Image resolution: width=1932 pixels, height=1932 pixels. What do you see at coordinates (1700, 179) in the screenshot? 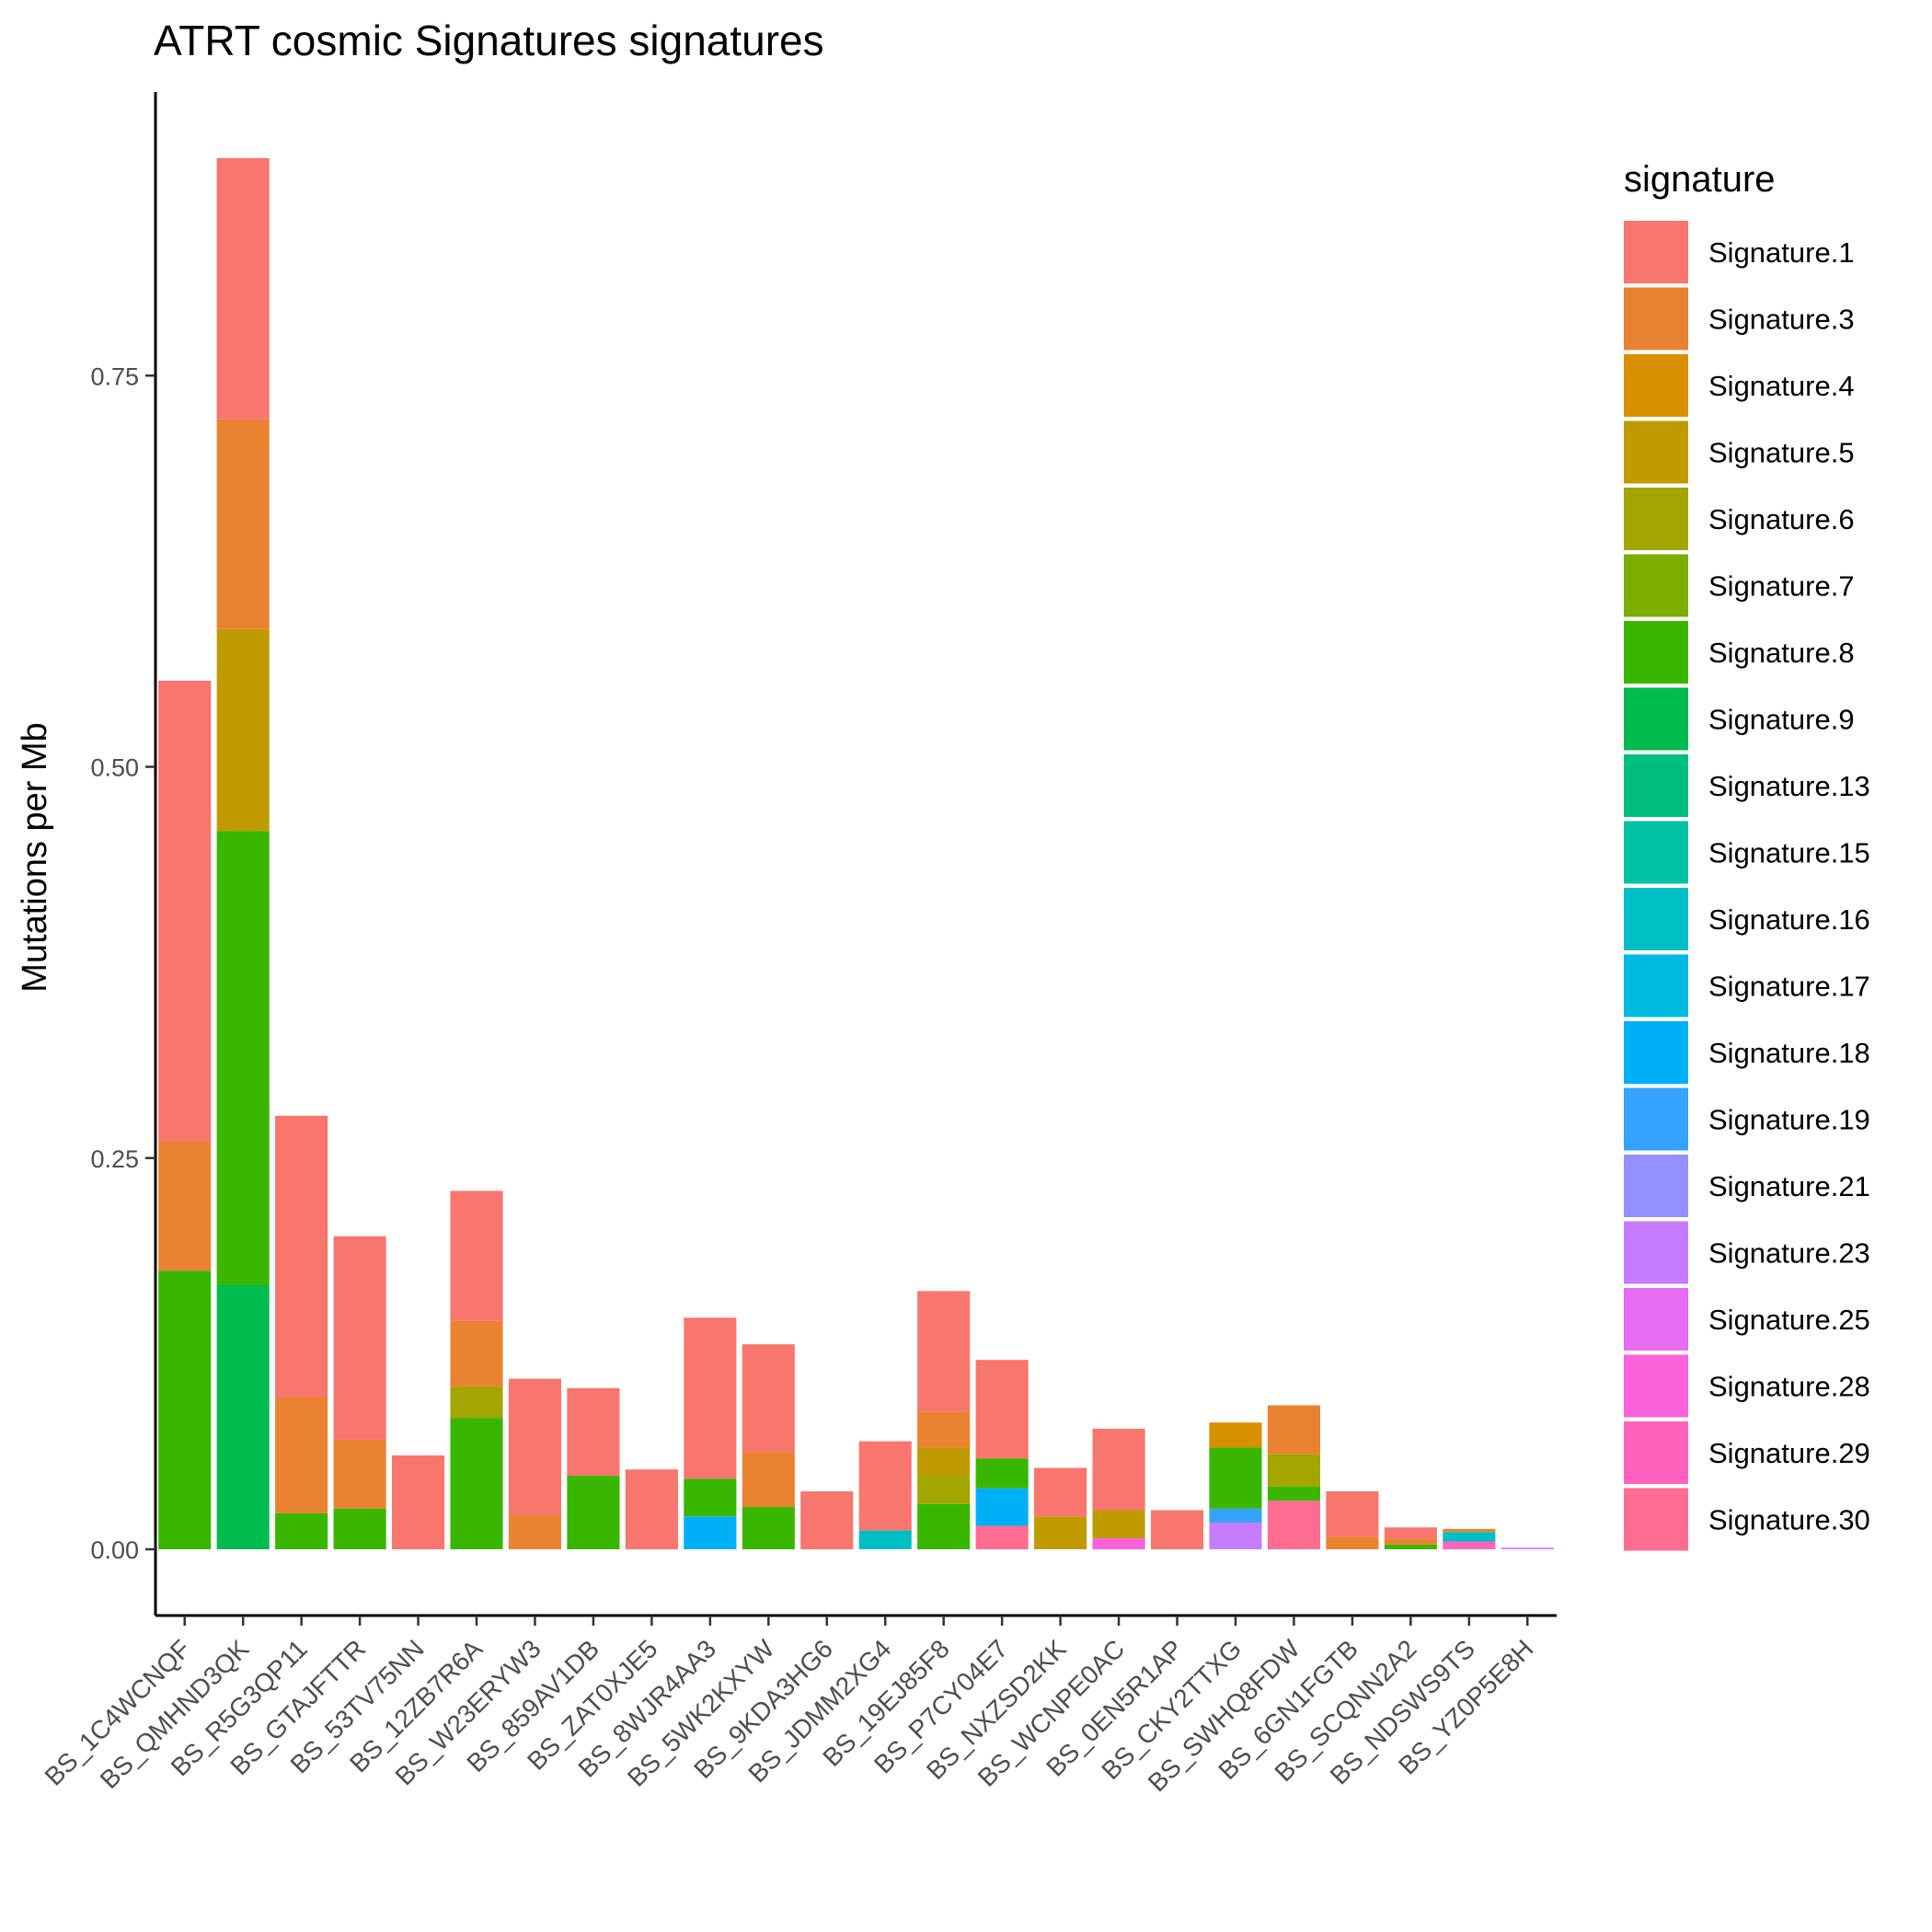
I see `legend-title: signature` at bounding box center [1700, 179].